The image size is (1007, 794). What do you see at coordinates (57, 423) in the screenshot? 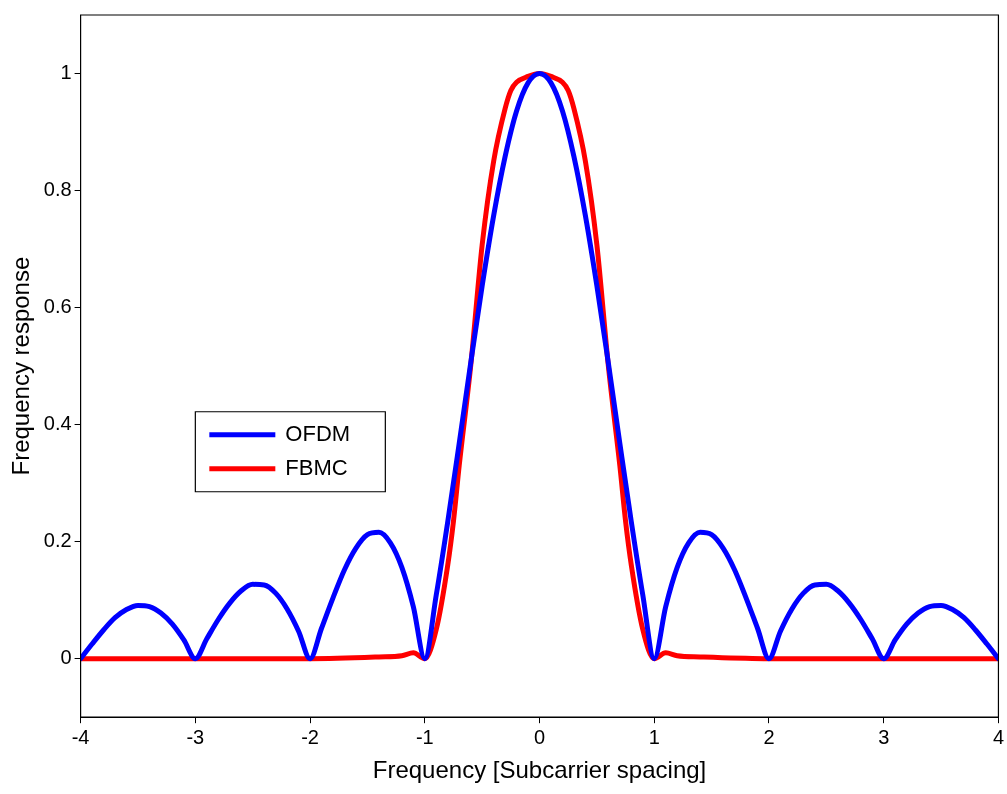
I see `y-tick-label: 0.4` at bounding box center [57, 423].